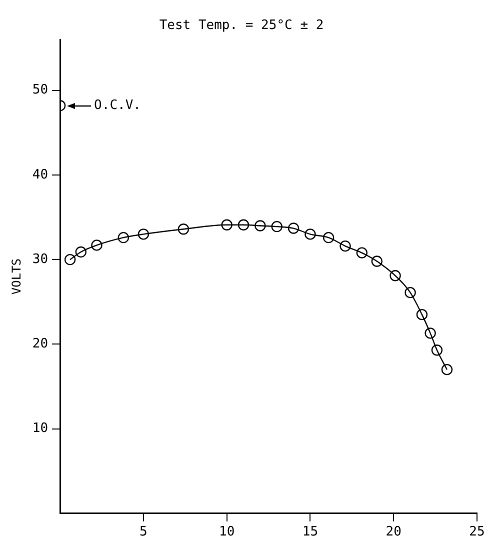 This screenshot has height=547, width=497. What do you see at coordinates (227, 532) in the screenshot?
I see `x-tick-label: 10` at bounding box center [227, 532].